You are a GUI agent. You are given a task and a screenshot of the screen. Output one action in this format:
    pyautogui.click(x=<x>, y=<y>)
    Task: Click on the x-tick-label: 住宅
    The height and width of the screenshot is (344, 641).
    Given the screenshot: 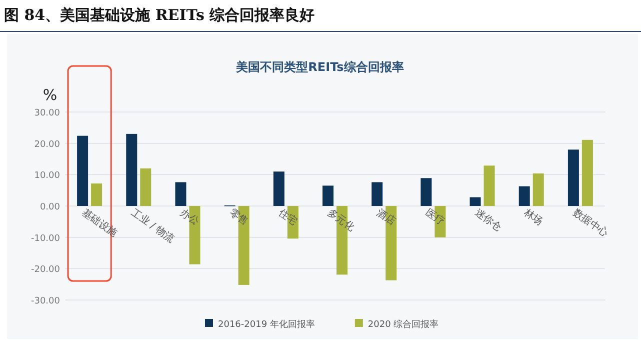 What is the action you would take?
    pyautogui.click(x=288, y=217)
    